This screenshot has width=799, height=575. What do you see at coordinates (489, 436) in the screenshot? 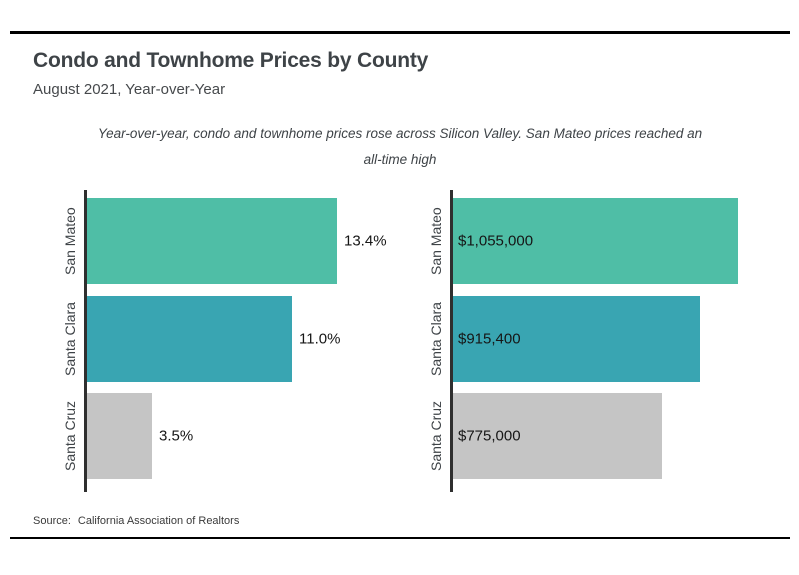
I see `value-label: $775,000` at bounding box center [489, 436].